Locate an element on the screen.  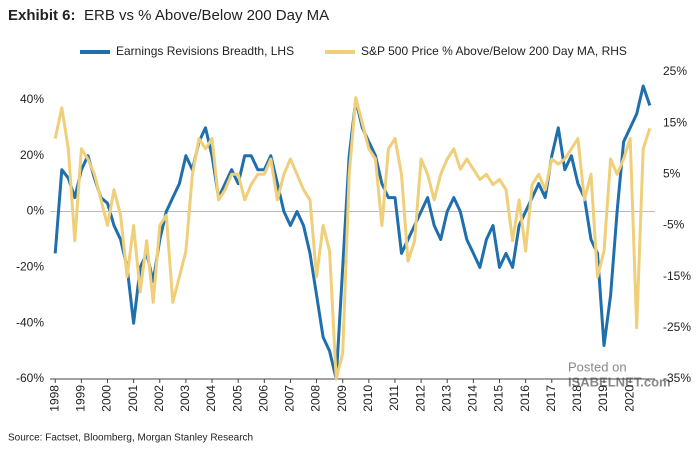
x-tick-label: 2013 is located at coordinates (446, 398).